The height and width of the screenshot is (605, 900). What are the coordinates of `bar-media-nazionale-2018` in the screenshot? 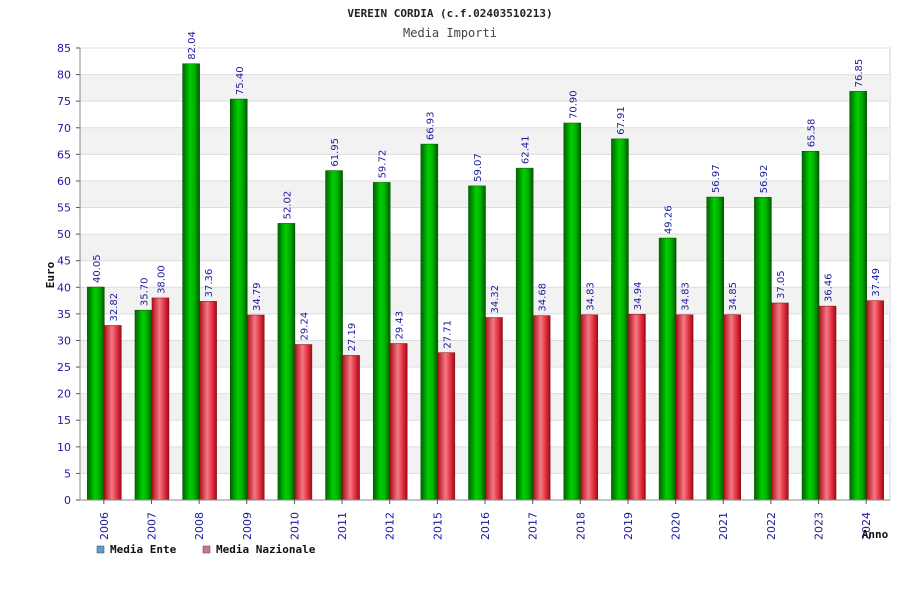 It's located at (589, 407).